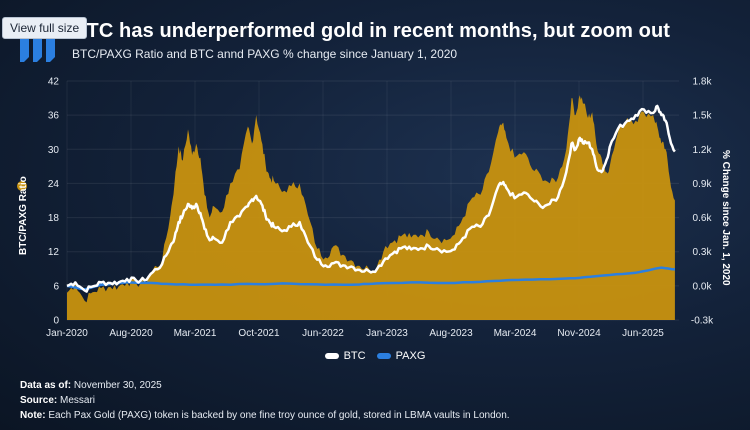 The height and width of the screenshot is (430, 750). I want to click on footer-source: Source: Messari, so click(58, 400).